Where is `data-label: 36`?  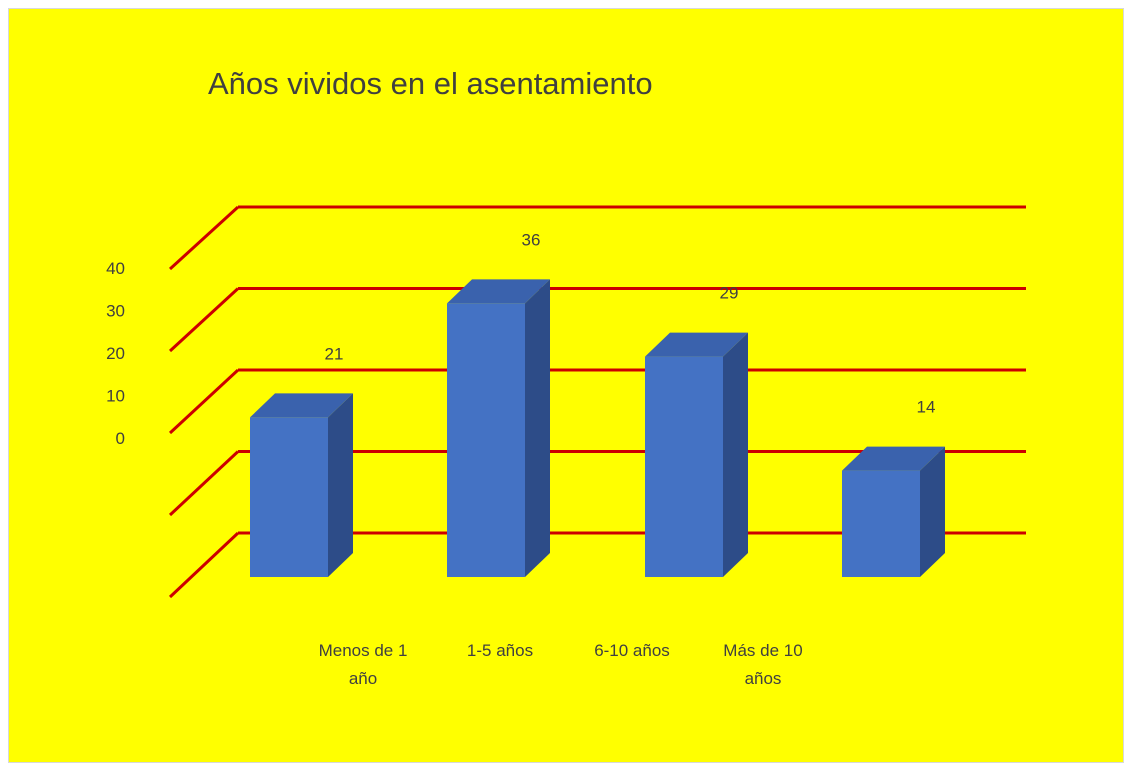 data-label: 36 is located at coordinates (531, 239).